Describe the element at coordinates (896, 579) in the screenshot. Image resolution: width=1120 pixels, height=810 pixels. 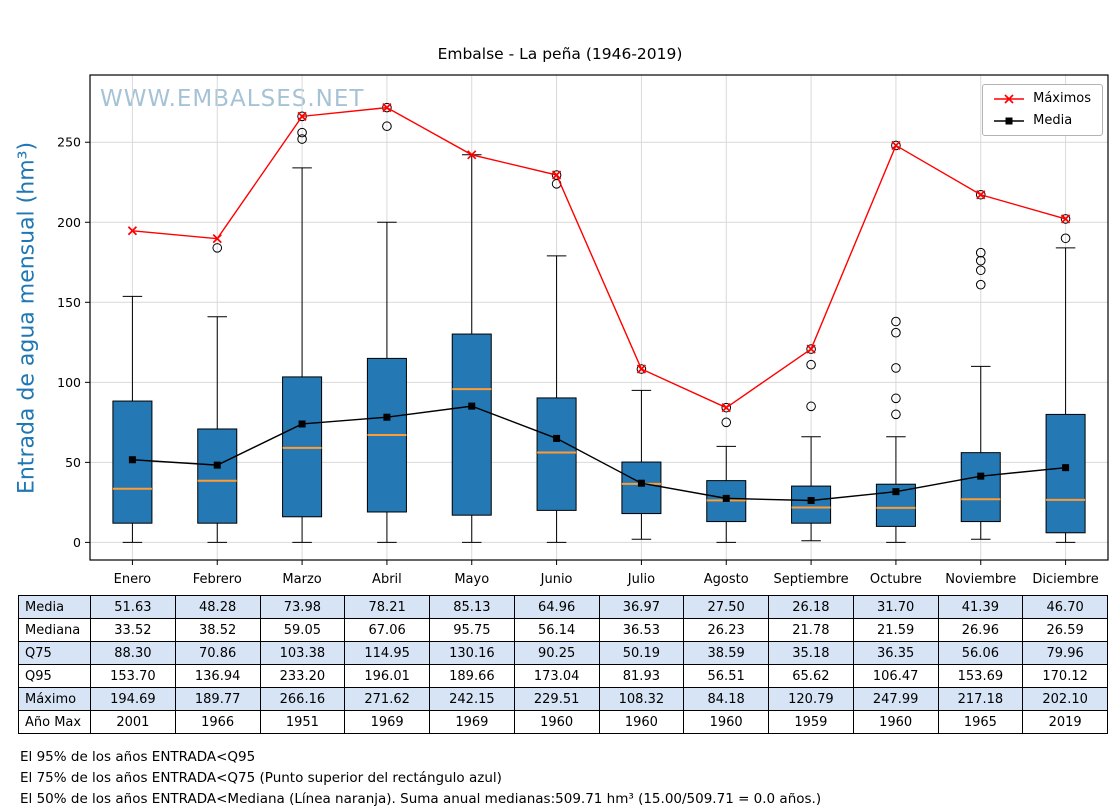
I see `x-tick-label: Octubre` at that location.